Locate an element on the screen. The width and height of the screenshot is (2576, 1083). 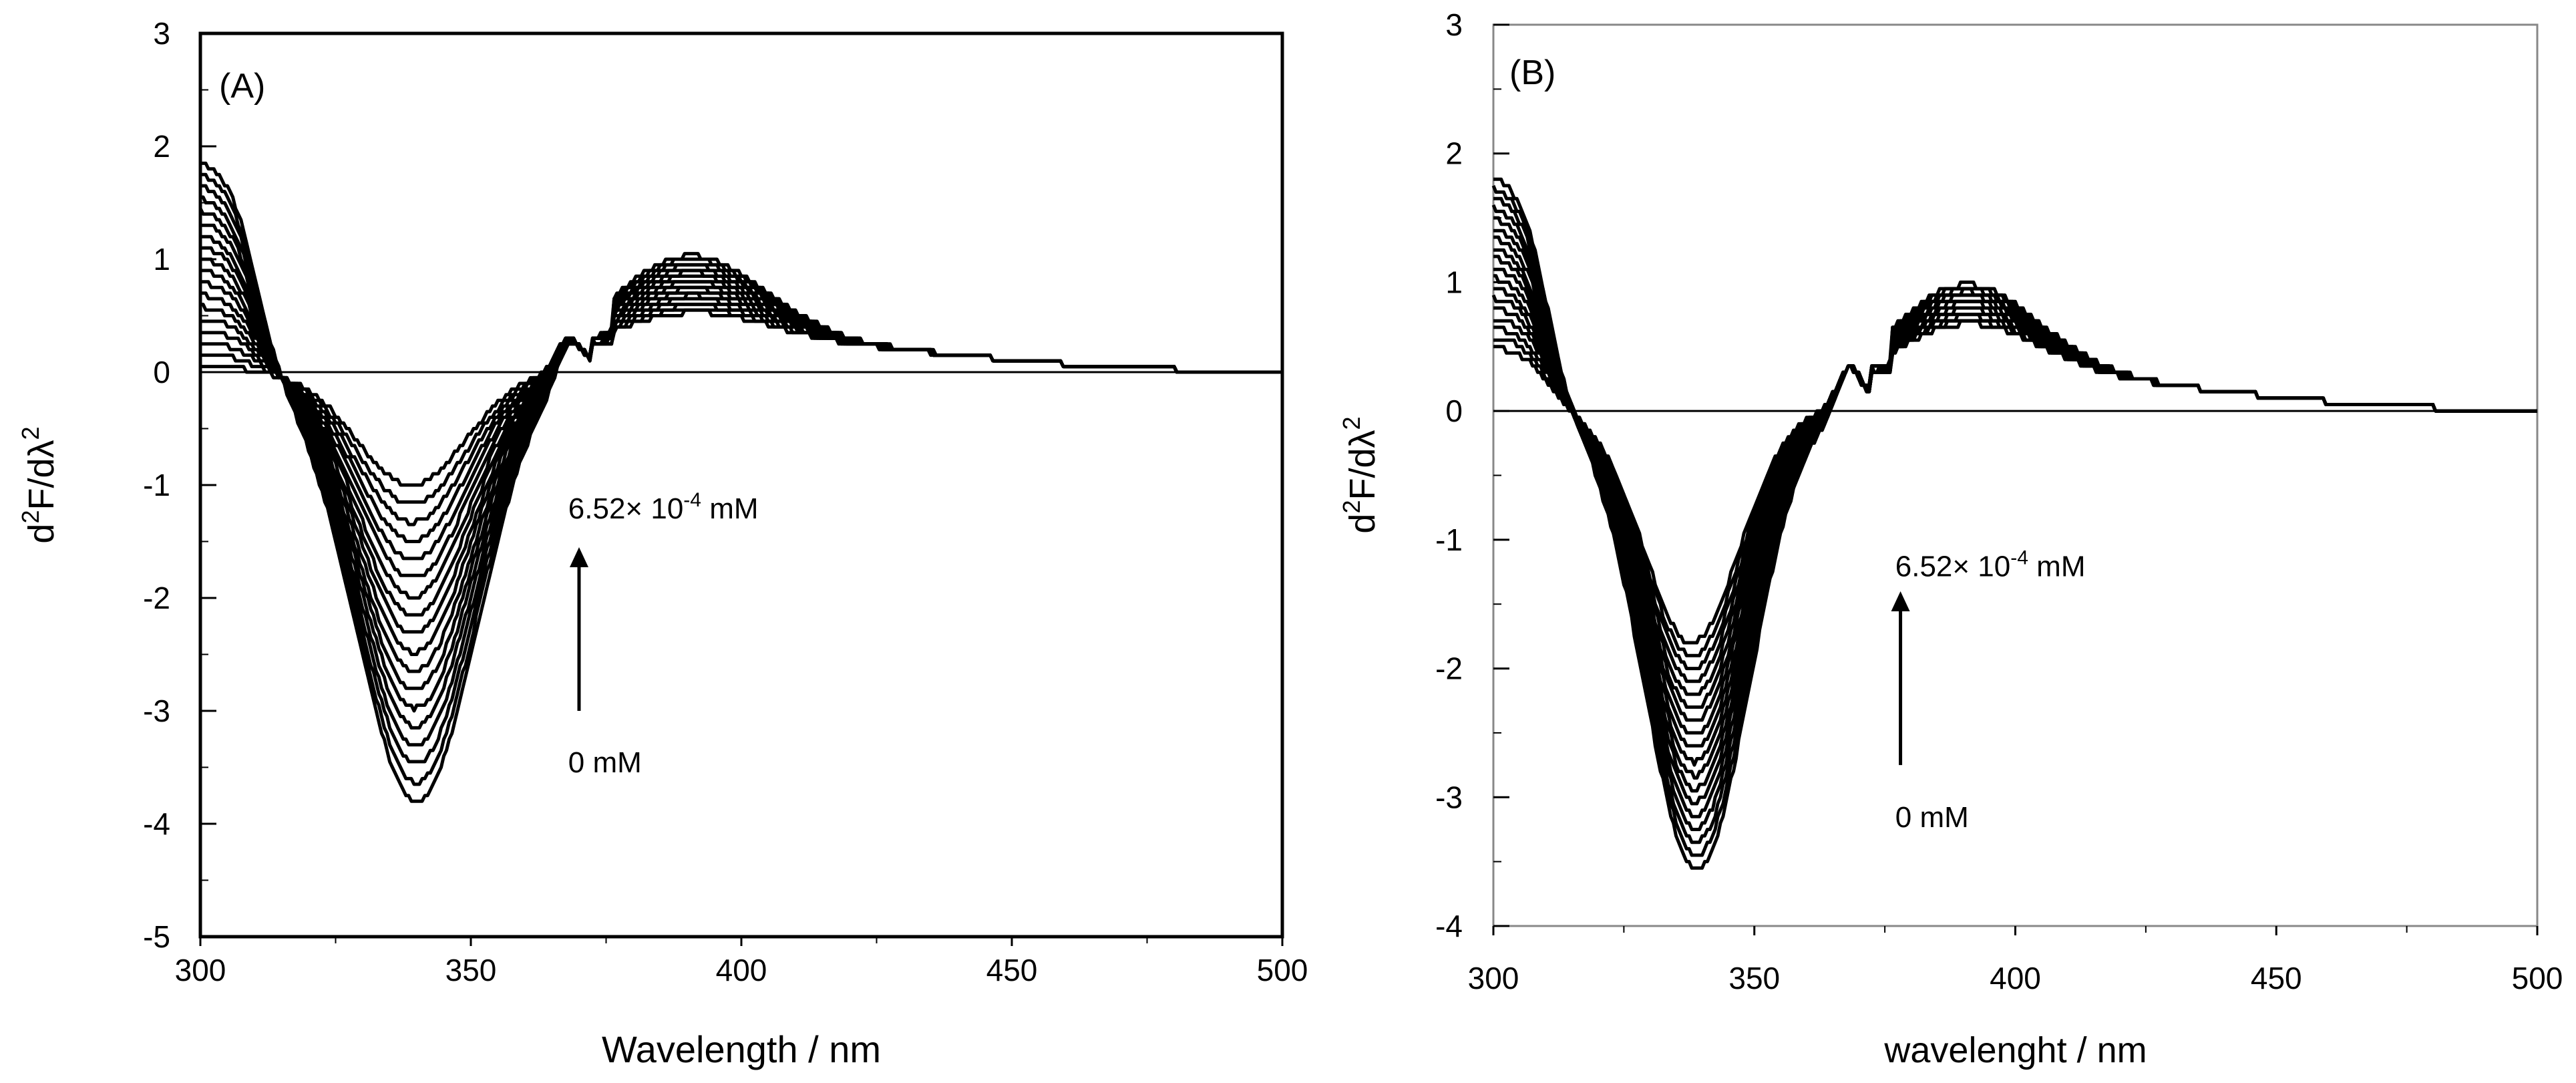
x-axis-label-b: wavelenght / nm is located at coordinates (2015, 1050).